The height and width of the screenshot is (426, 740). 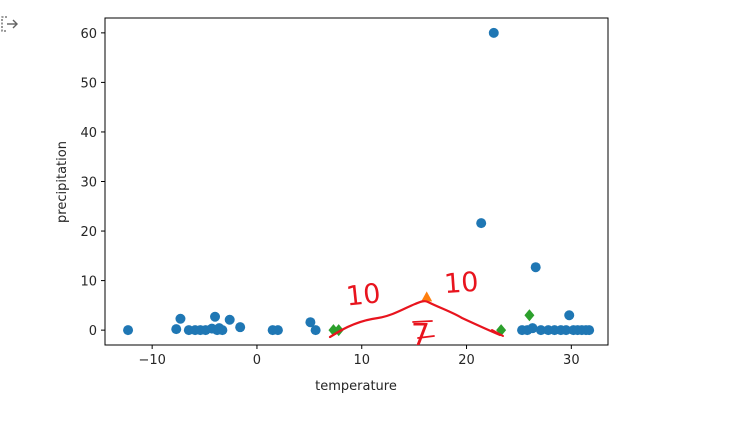 I want to click on scatter-point-triangle, so click(x=427, y=296).